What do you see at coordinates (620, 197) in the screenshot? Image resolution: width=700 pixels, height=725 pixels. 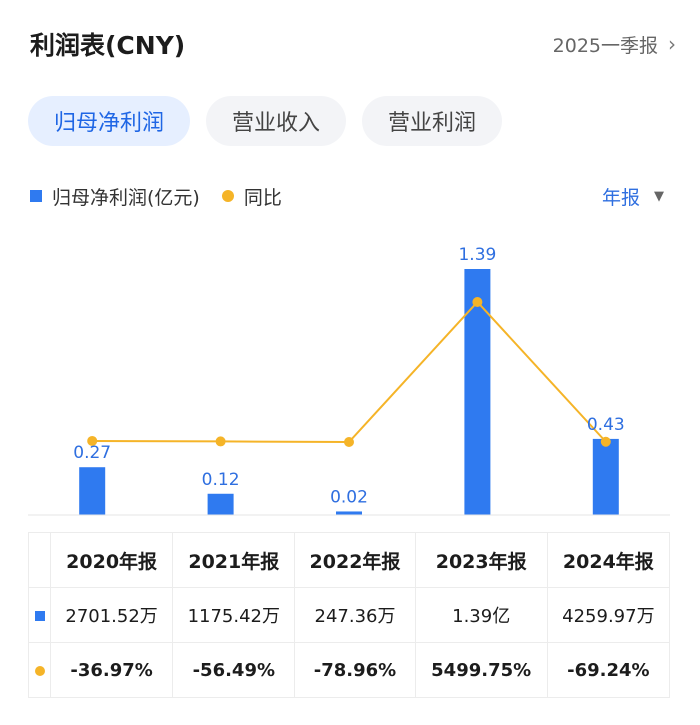 I see `frequency-label: 年报` at bounding box center [620, 197].